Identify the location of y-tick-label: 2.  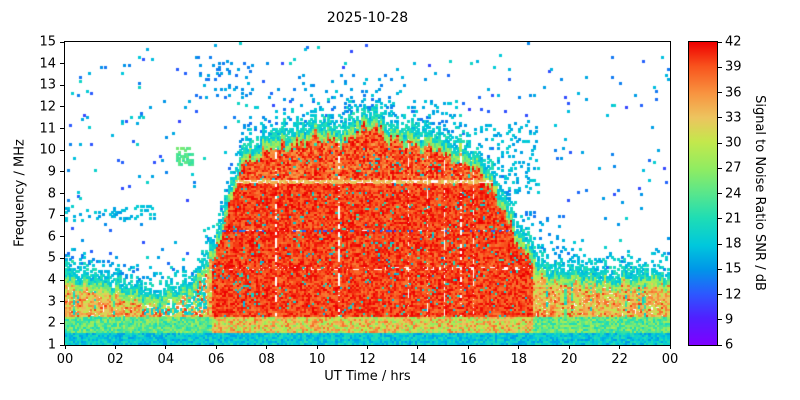
(51, 323).